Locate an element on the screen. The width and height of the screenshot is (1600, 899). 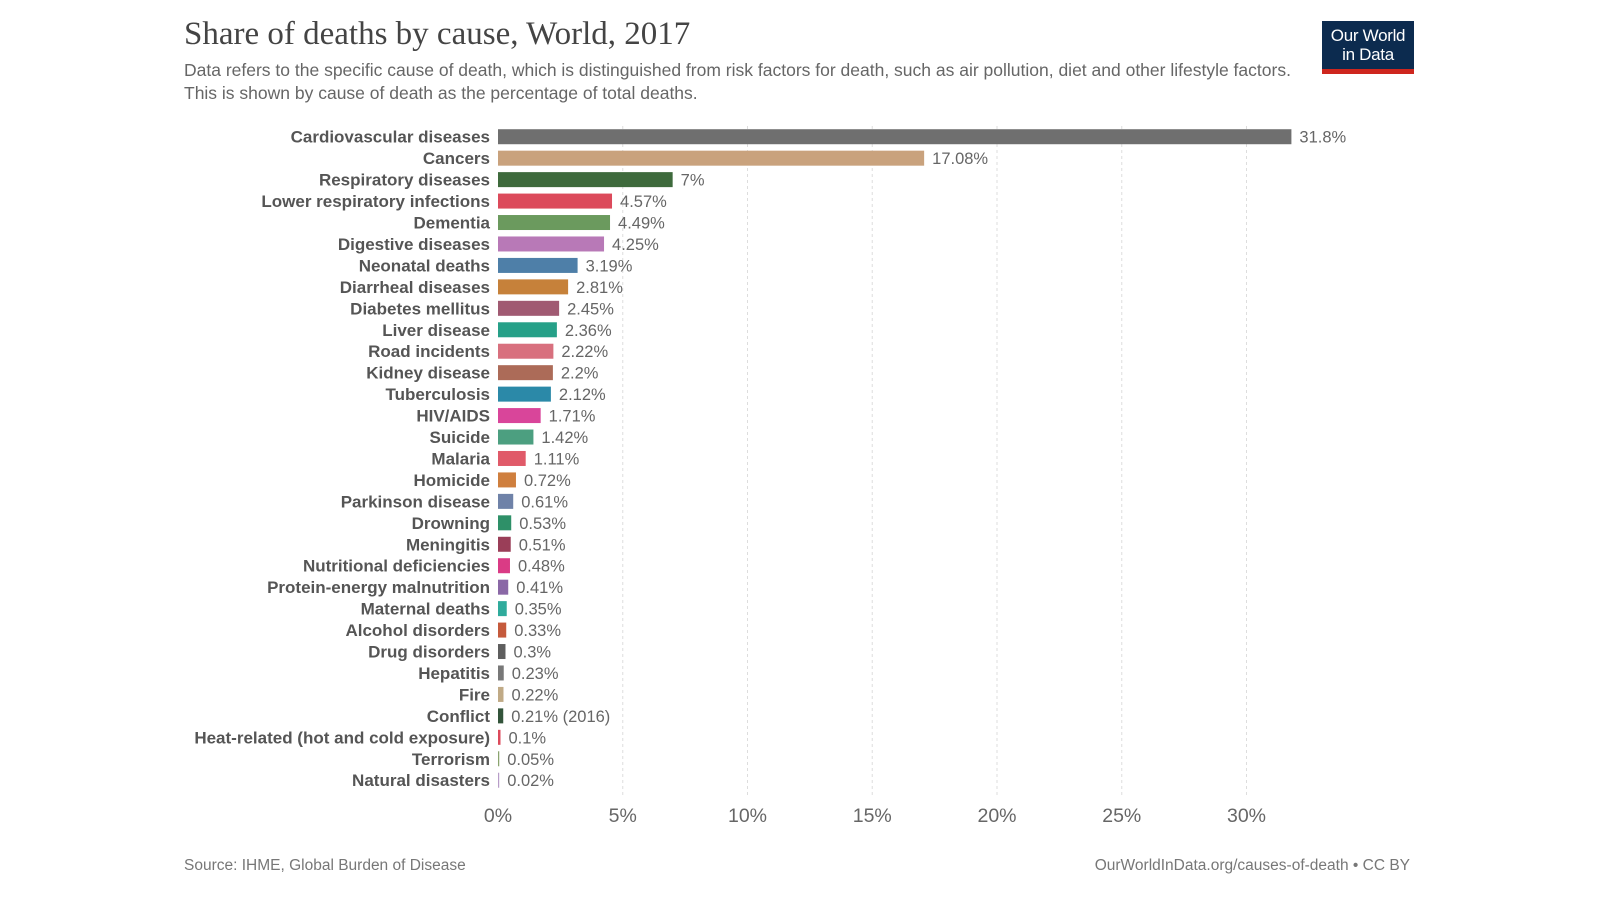
value-label: 1.11% is located at coordinates (557, 459).